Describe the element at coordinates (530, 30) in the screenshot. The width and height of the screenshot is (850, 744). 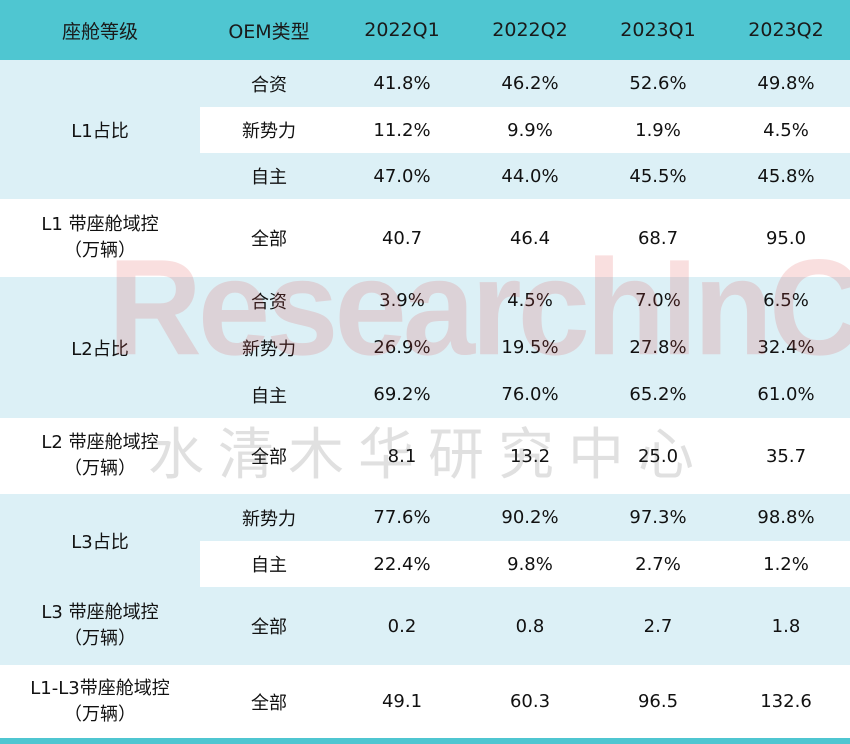
I see `header-2022q2: 2022Q2` at that location.